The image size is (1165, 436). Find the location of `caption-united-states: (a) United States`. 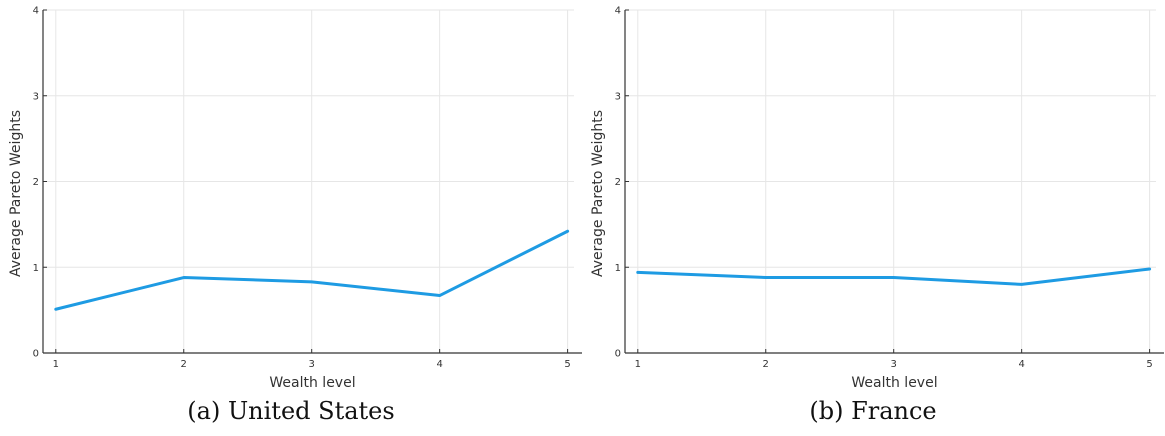

caption-united-states: (a) United States is located at coordinates (291, 411).